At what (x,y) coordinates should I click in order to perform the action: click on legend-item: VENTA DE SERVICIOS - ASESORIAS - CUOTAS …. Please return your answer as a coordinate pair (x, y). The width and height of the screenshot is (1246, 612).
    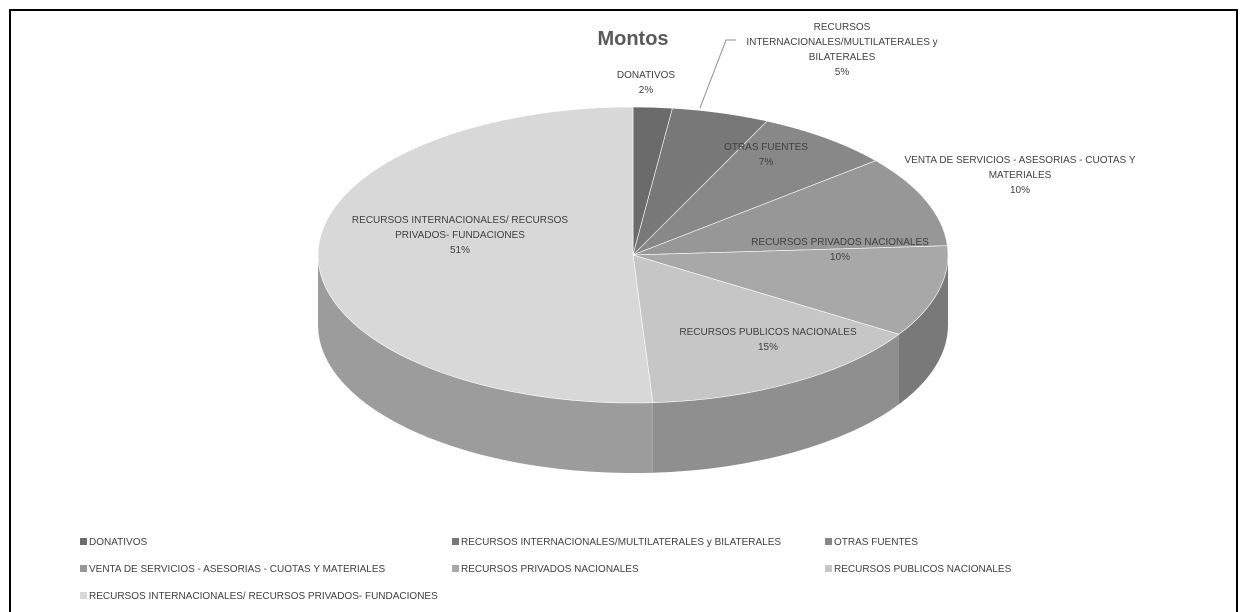
    Looking at the image, I should click on (232, 569).